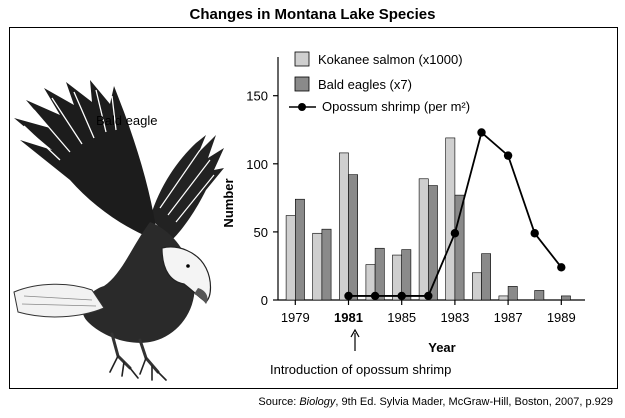  I want to click on eagle-left-wing, so click(85, 159).